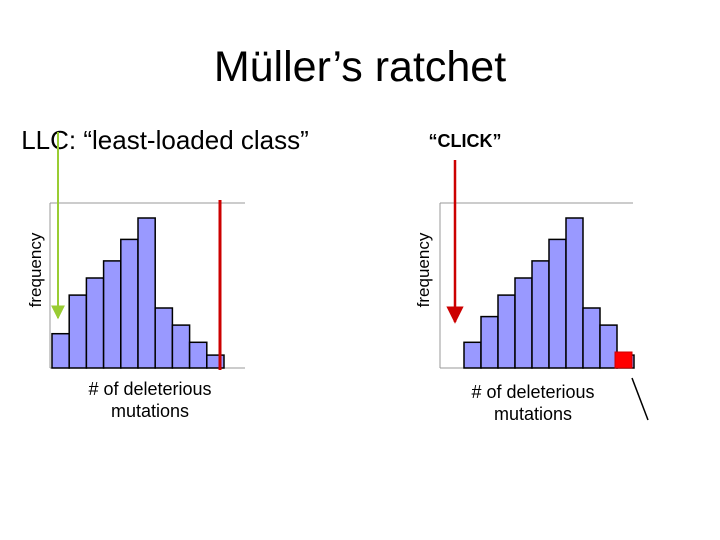 The image size is (720, 540). Describe the element at coordinates (360, 67) in the screenshot. I see `slide-title: Müller’s ratchet` at that location.